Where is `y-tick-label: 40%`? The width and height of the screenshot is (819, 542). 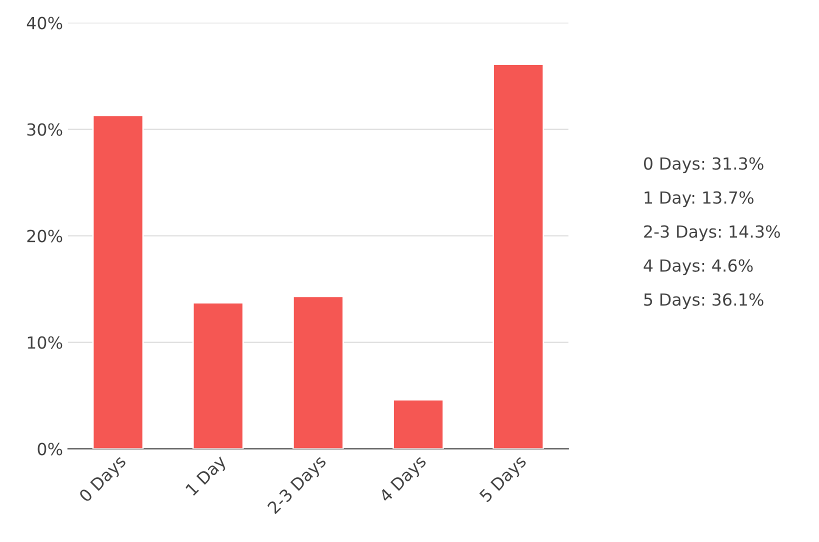 y-tick-label: 40% is located at coordinates (44, 23).